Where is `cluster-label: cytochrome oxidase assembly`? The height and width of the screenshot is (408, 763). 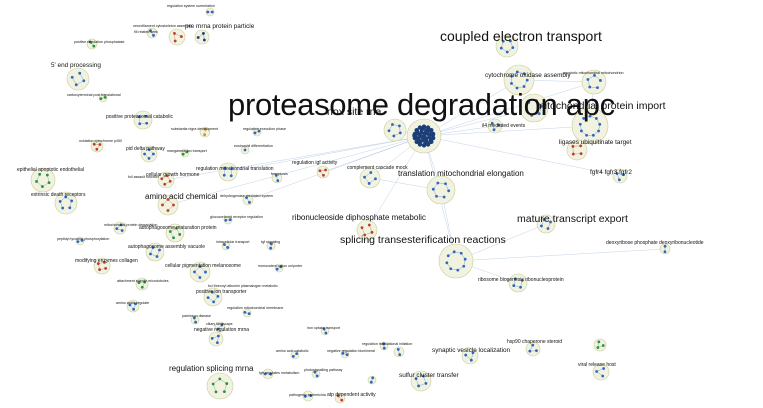
cluster-label: cytochrome oxidase assembly is located at coordinates (528, 75).